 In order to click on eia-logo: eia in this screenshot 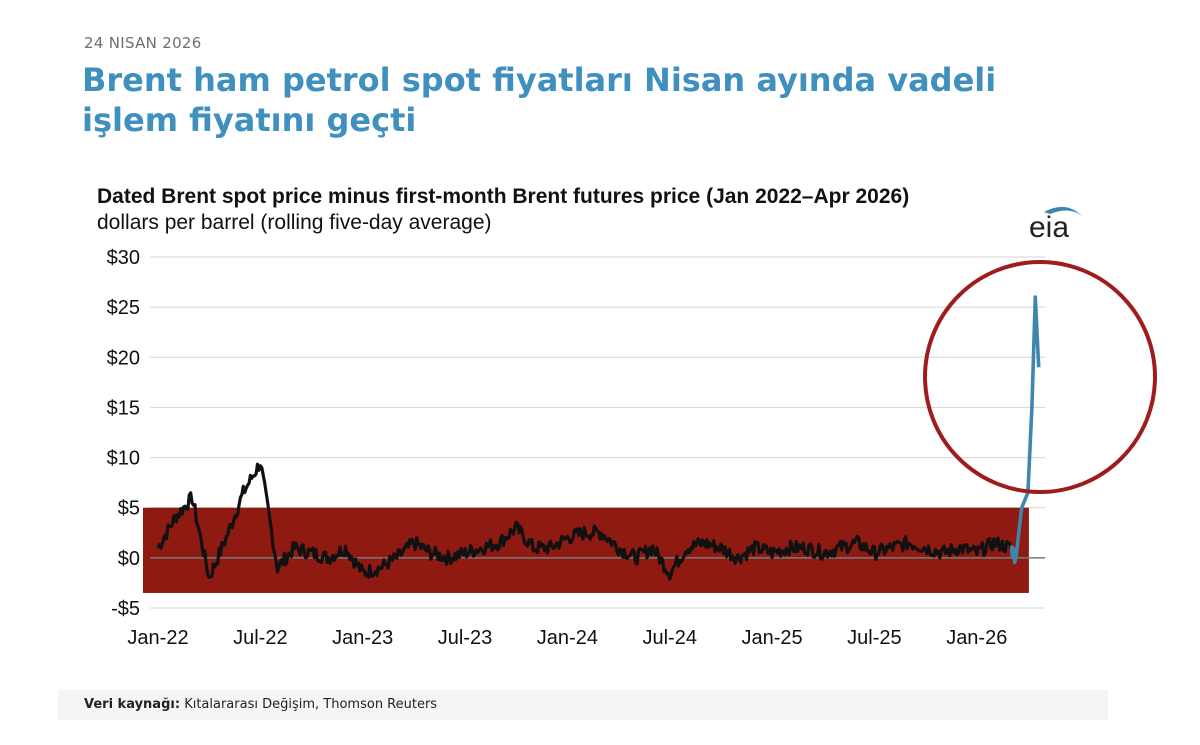, I will do `click(1055, 225)`.